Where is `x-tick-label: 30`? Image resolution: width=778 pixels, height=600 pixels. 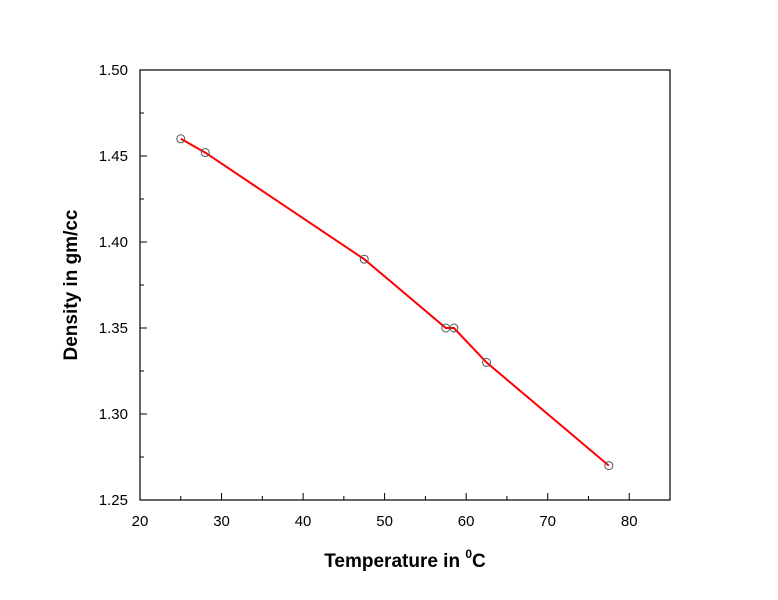 x-tick-label: 30 is located at coordinates (221, 521).